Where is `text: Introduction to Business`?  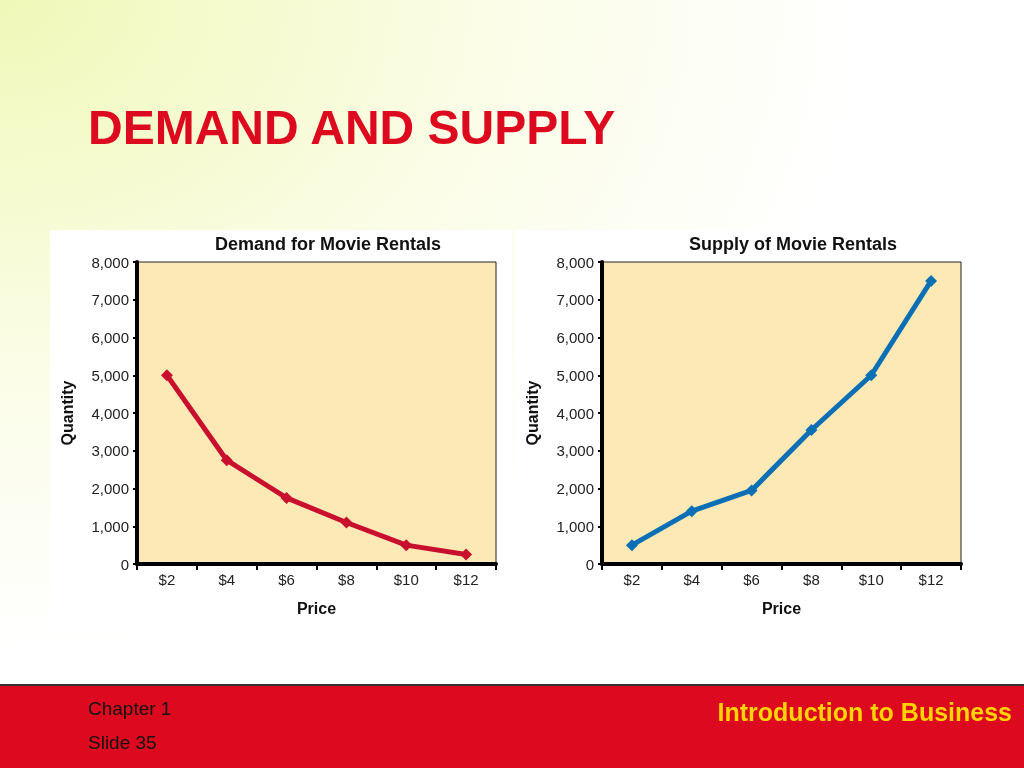
text: Introduction to Business is located at coordinates (864, 712).